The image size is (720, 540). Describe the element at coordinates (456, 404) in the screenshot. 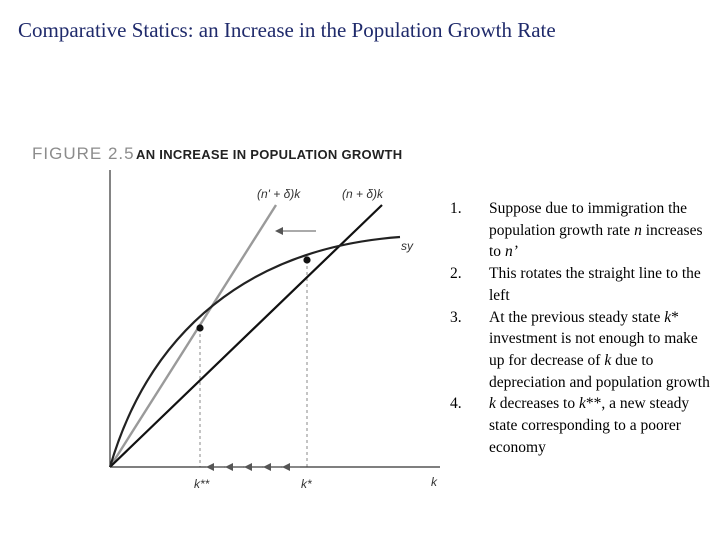

I see `list-number: 4.` at that location.